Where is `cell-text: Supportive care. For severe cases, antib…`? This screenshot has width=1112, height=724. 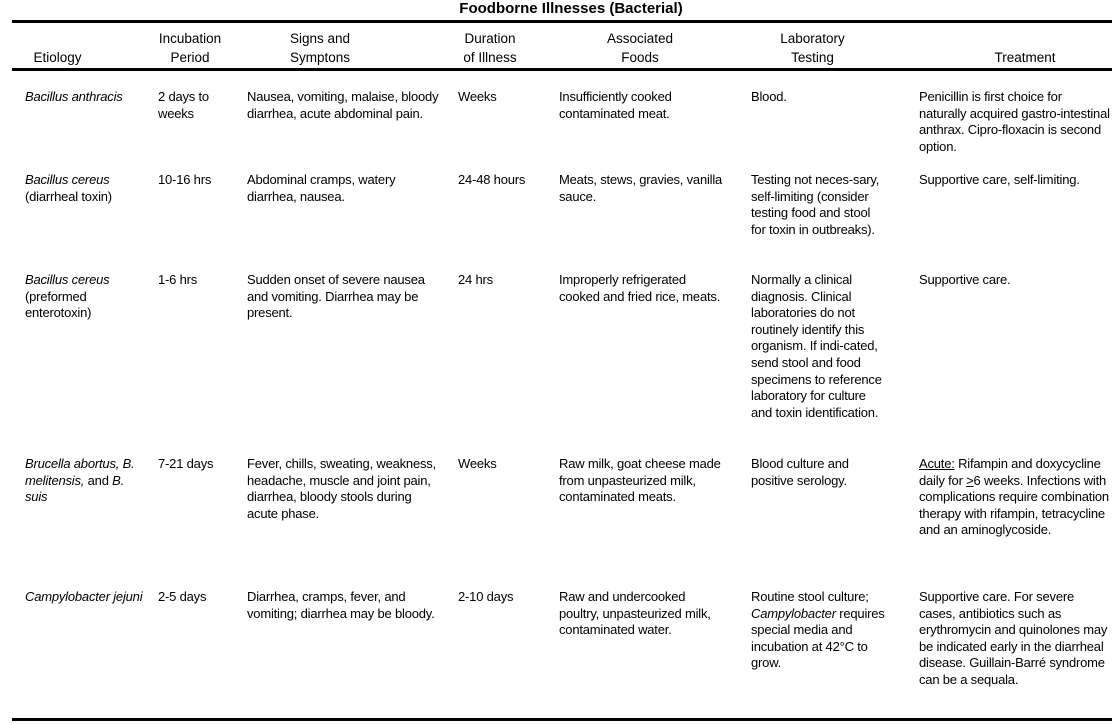
cell-text: Supportive care. For severe cases, antib… is located at coordinates (1013, 638).